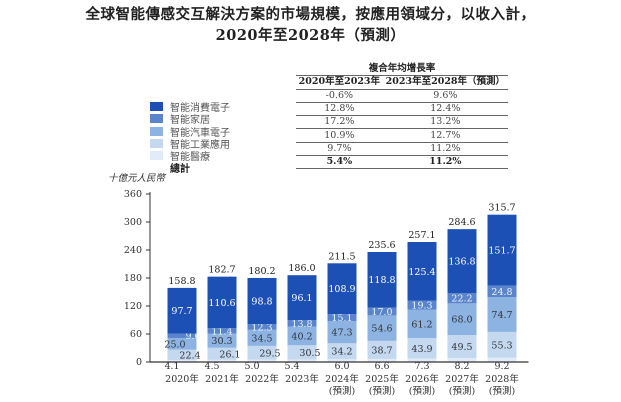 This screenshot has height=402, width=621. Describe the element at coordinates (421, 366) in the screenshot. I see `data-label: 7.3` at that location.